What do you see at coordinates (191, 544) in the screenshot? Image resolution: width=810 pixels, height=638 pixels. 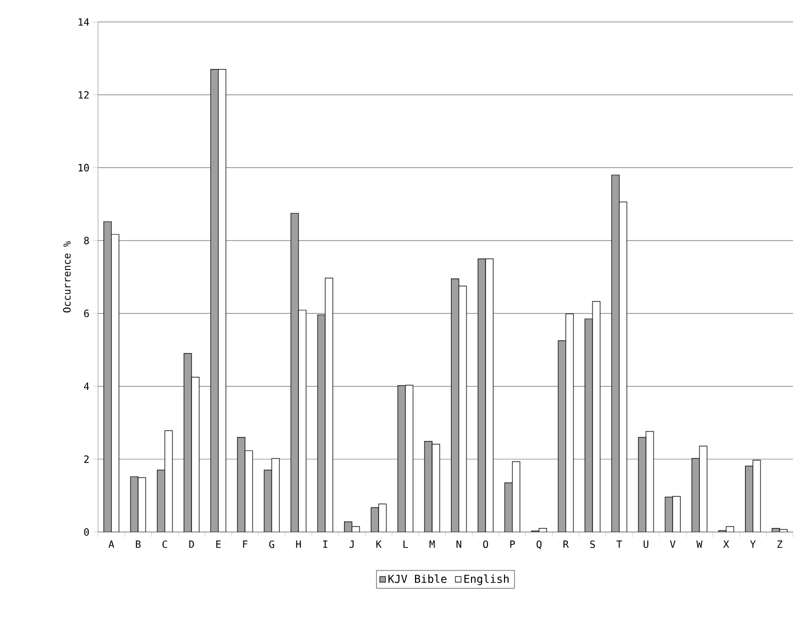 I see `x-tick-label: D` at bounding box center [191, 544].